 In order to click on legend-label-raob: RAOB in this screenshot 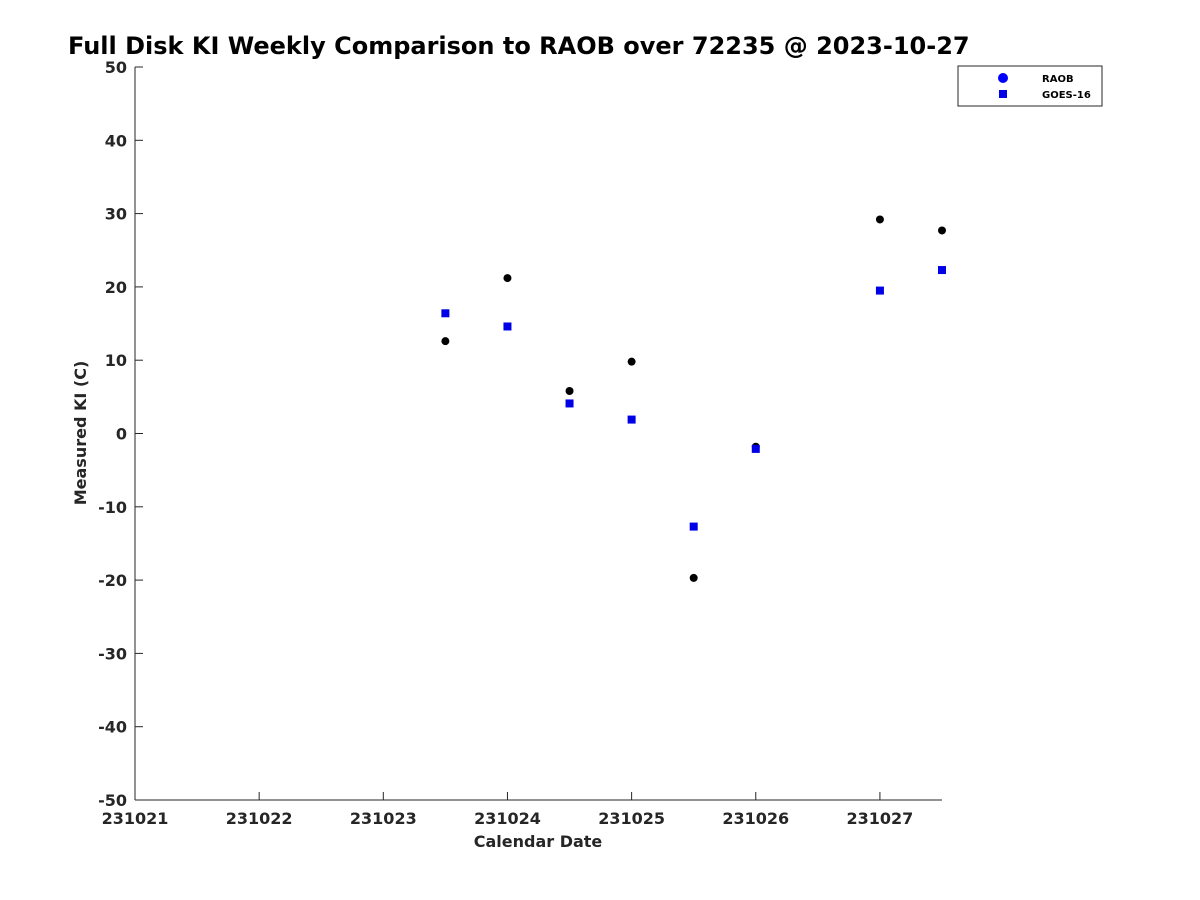, I will do `click(1058, 79)`.